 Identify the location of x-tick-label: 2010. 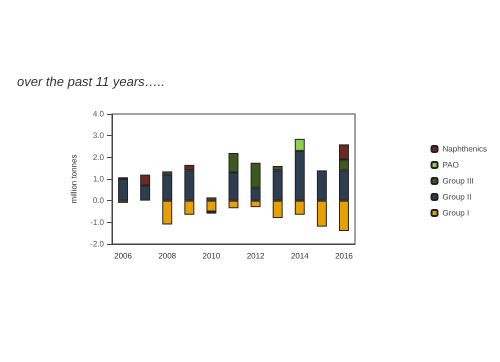
(211, 256).